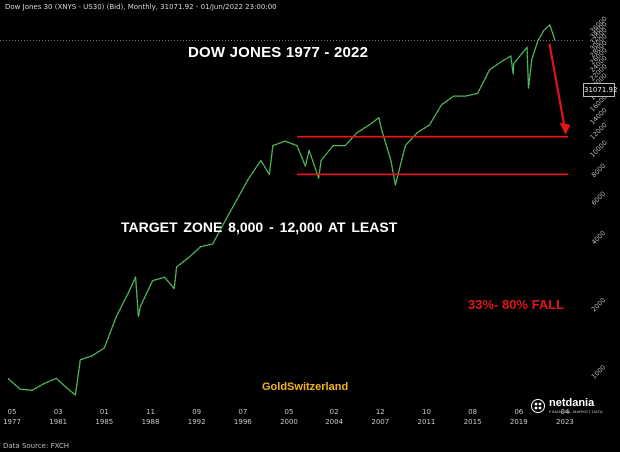 The width and height of the screenshot is (620, 452). What do you see at coordinates (289, 422) in the screenshot?
I see `x-tick-year: 2000` at bounding box center [289, 422].